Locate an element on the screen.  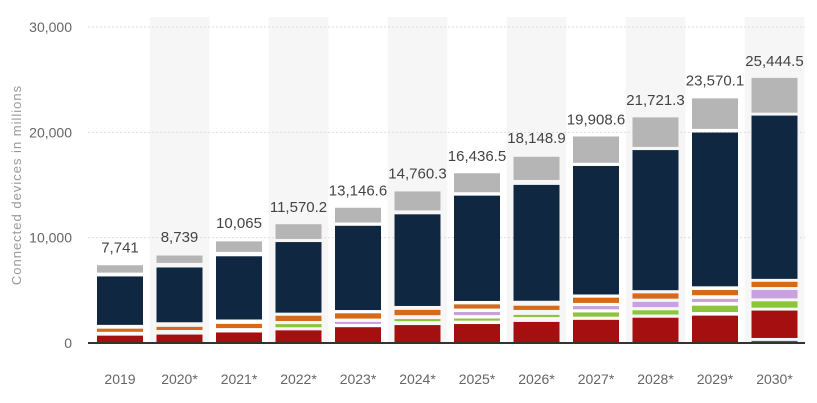
y-tick-label: 10,000 is located at coordinates (50, 238).